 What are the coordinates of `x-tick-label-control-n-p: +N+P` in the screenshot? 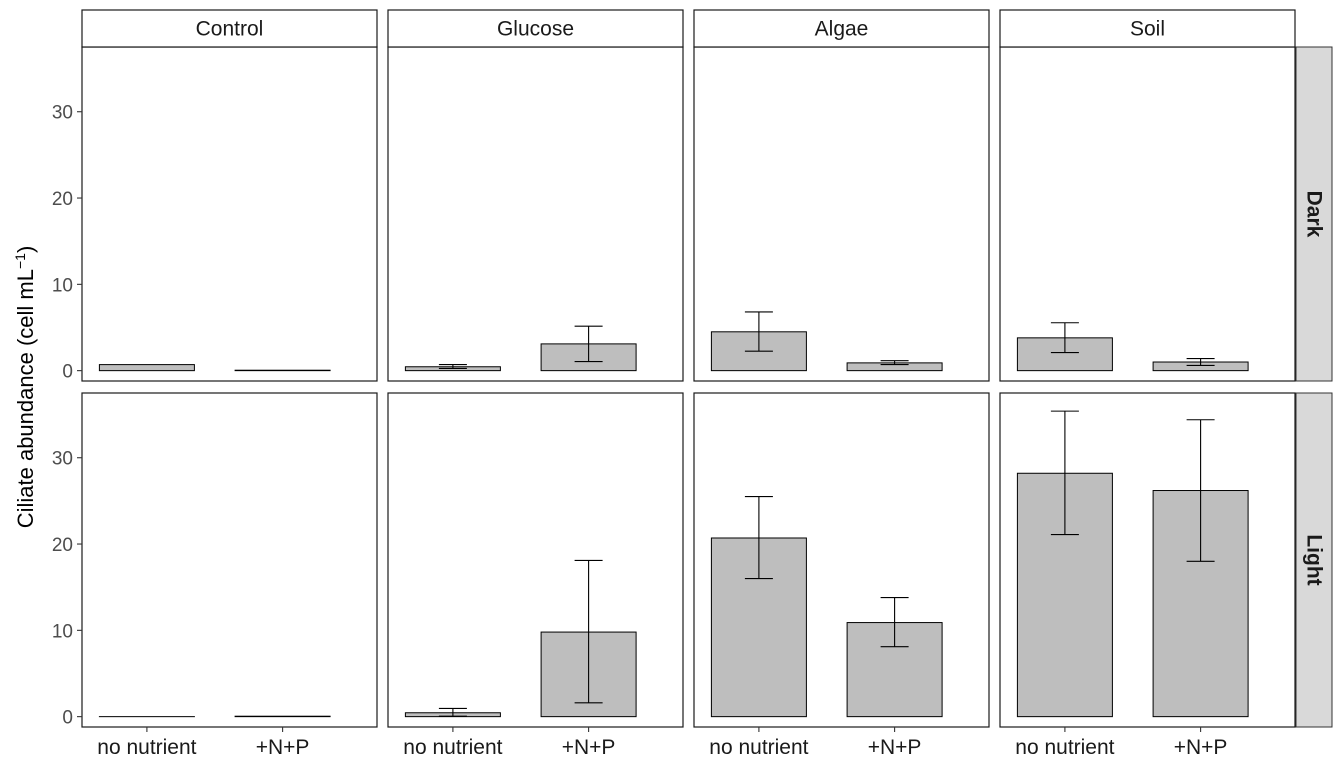 It's located at (283, 747).